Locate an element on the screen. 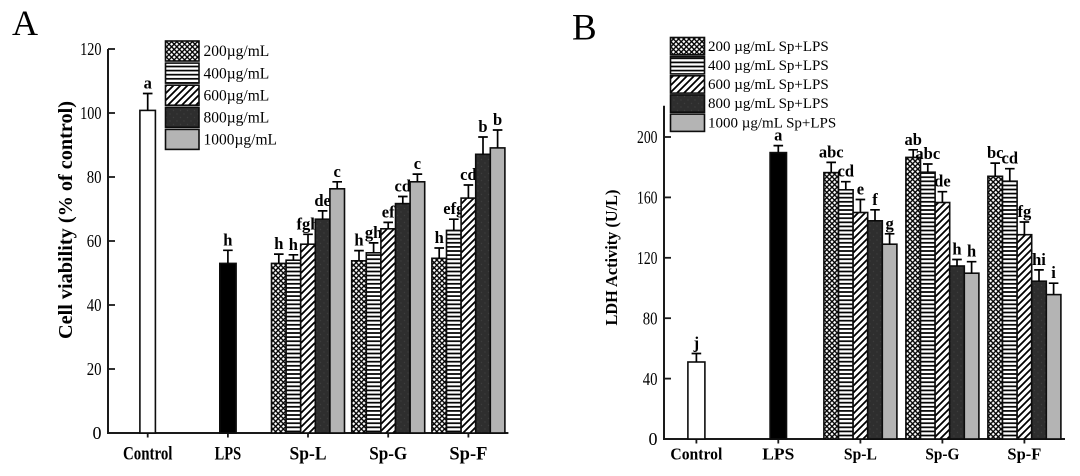  svg-text: Cell viability (% of control) is located at coordinates (66, 220).